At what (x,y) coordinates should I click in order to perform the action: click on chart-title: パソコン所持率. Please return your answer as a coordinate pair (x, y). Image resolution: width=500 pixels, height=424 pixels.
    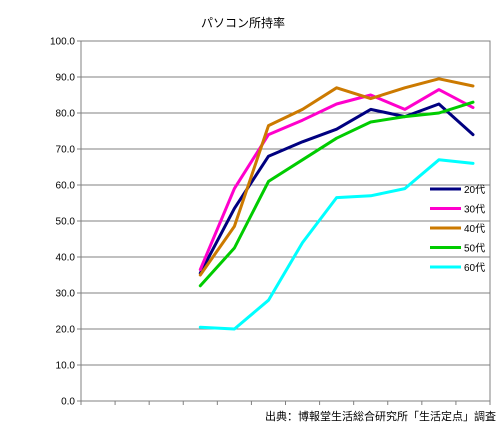
    Looking at the image, I should click on (243, 22).